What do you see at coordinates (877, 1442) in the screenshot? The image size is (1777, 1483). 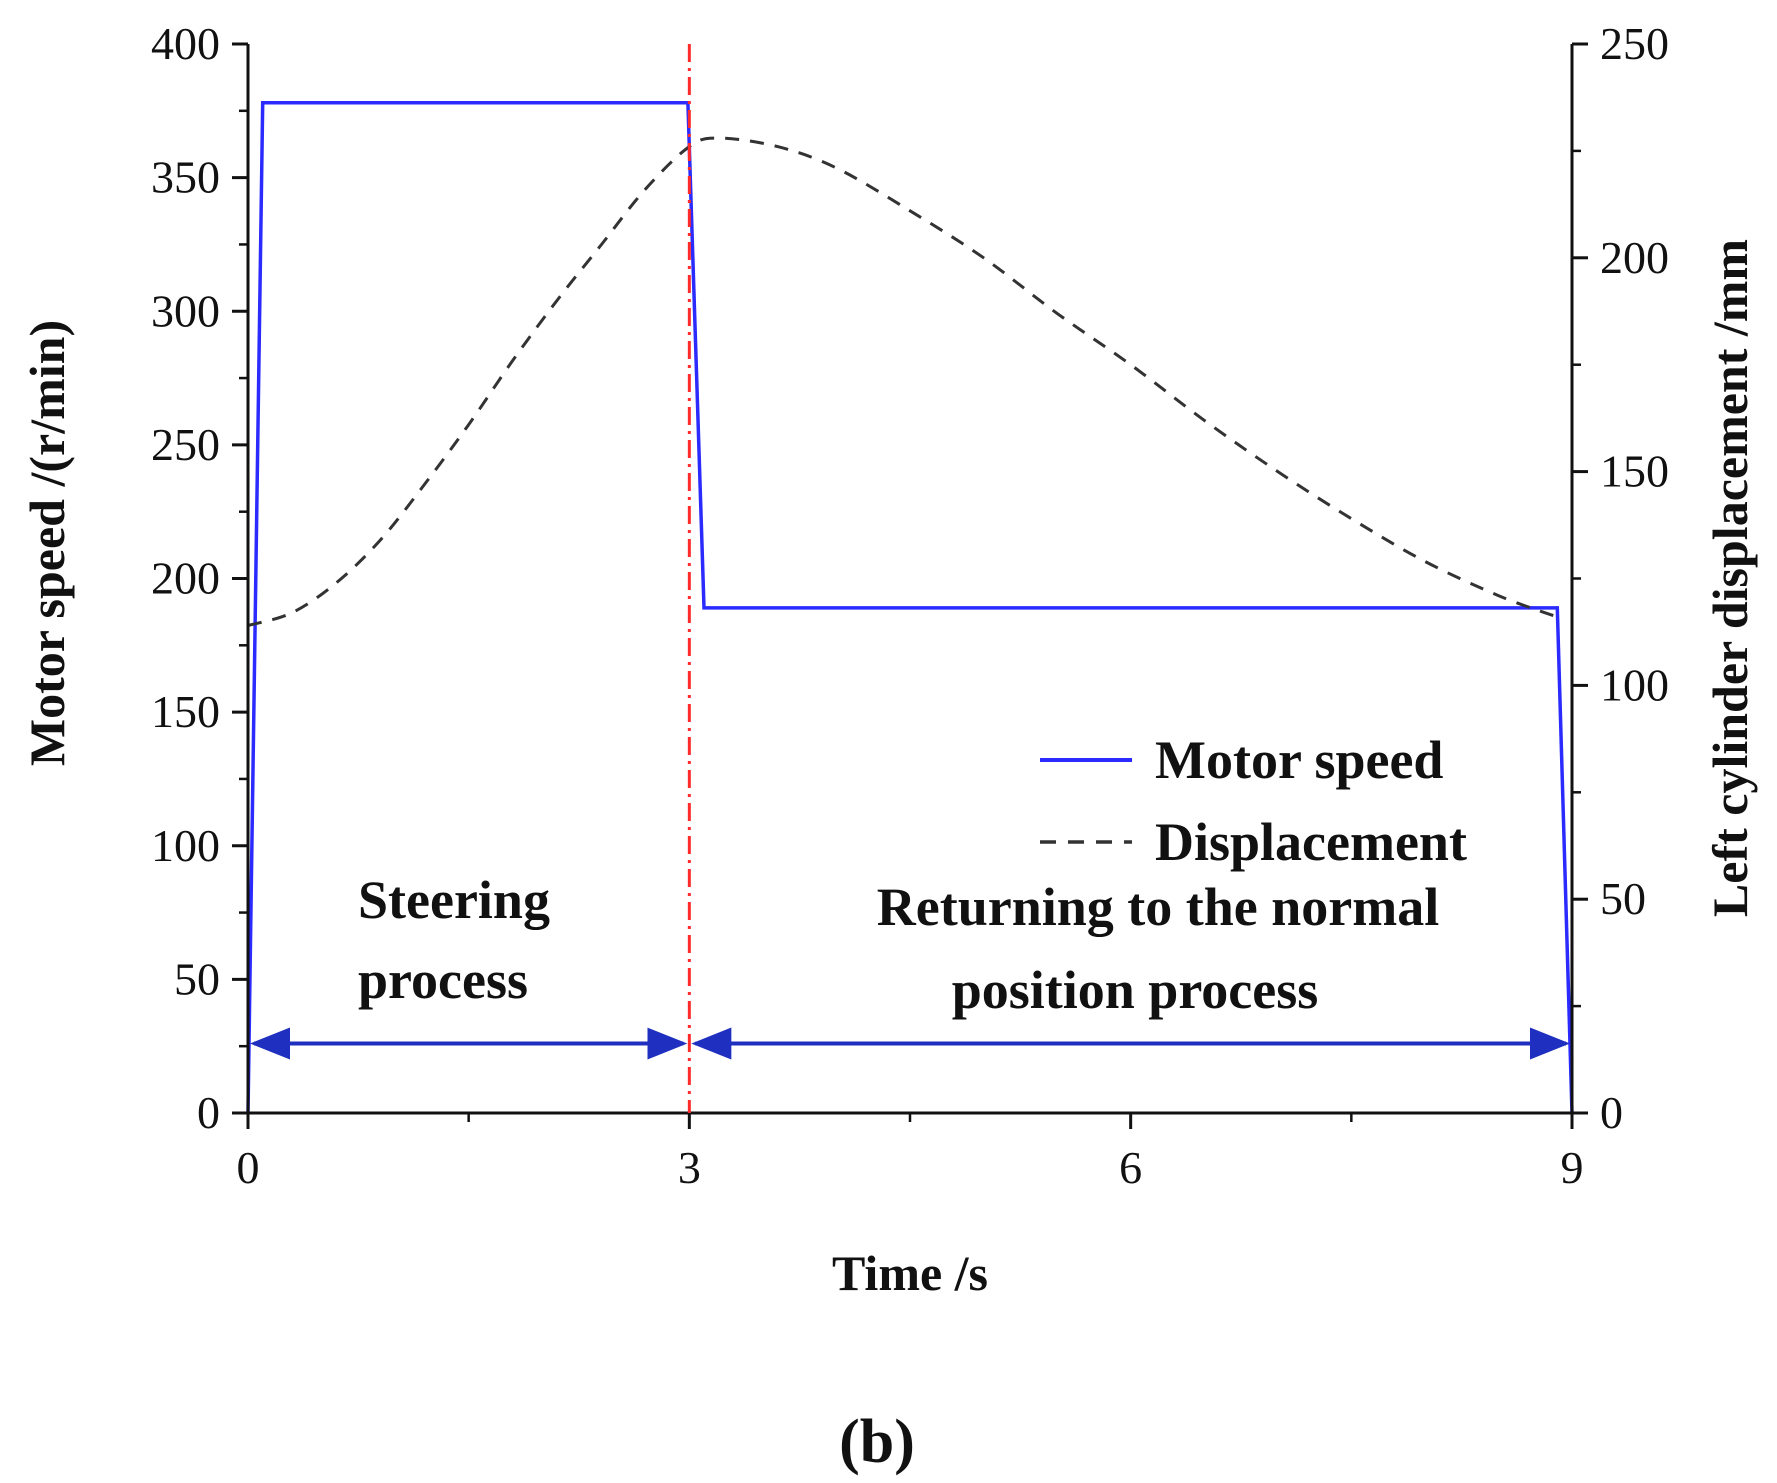 I see `panel-label: (b)` at bounding box center [877, 1442].